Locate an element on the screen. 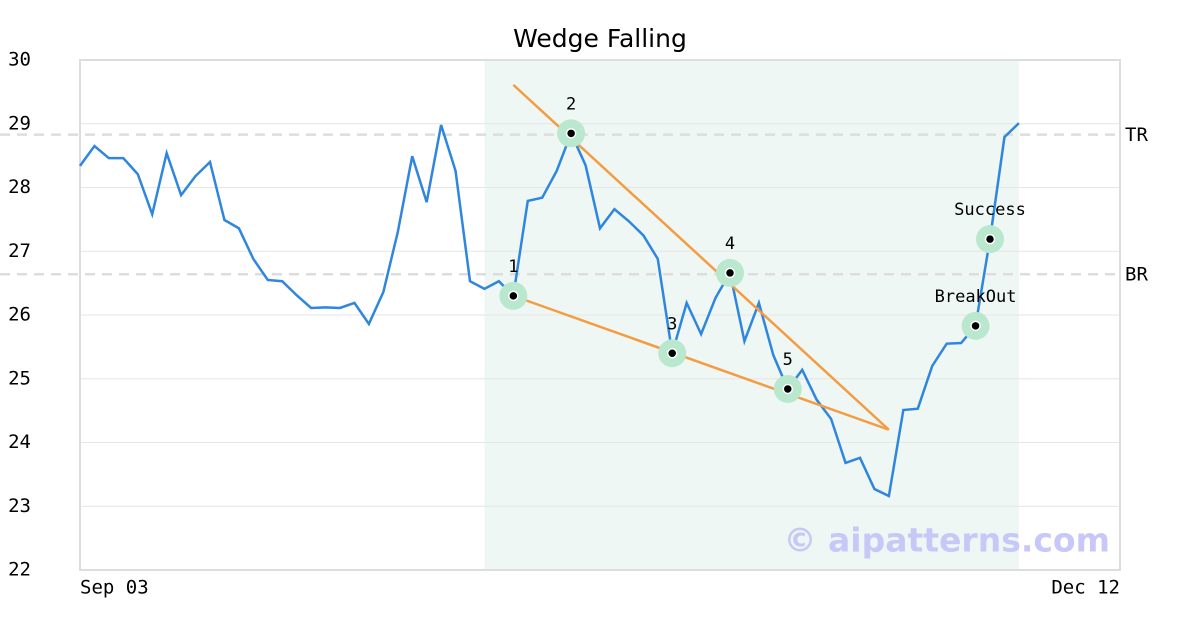 This screenshot has width=1200, height=630. y-tick-label: 25 is located at coordinates (19, 378).